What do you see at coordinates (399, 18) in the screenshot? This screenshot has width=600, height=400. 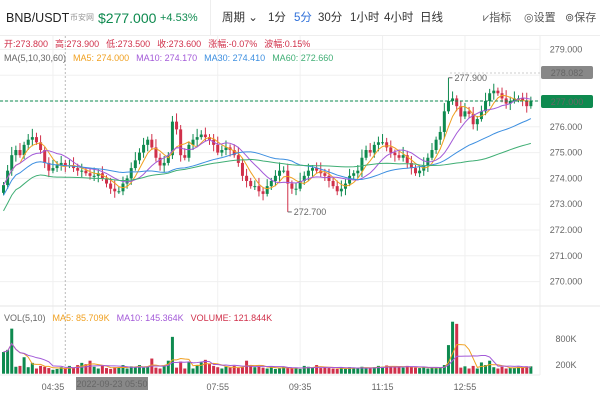 I see `tab-4h: 4小时` at bounding box center [399, 18].